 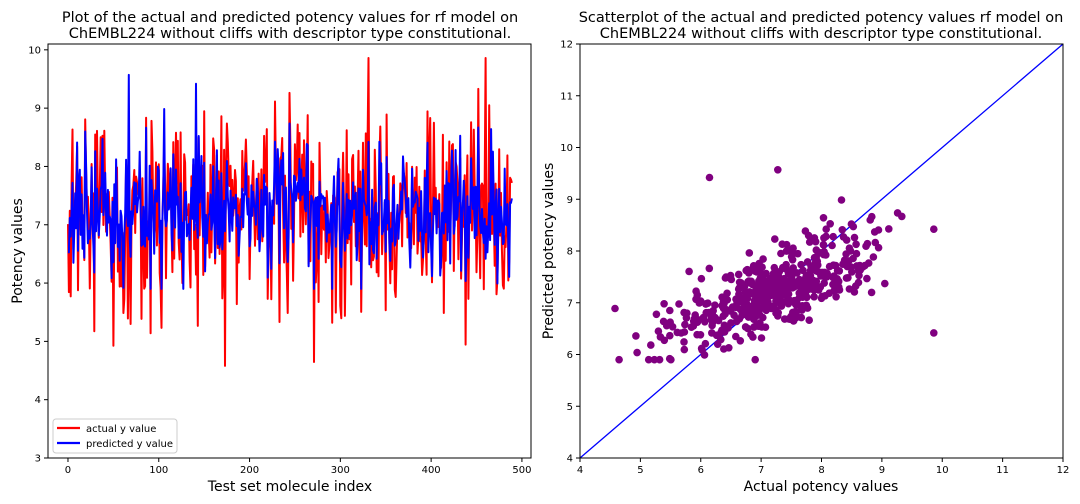 What do you see at coordinates (38, 167) in the screenshot?
I see `left-y-tick-label: 8` at bounding box center [38, 167].